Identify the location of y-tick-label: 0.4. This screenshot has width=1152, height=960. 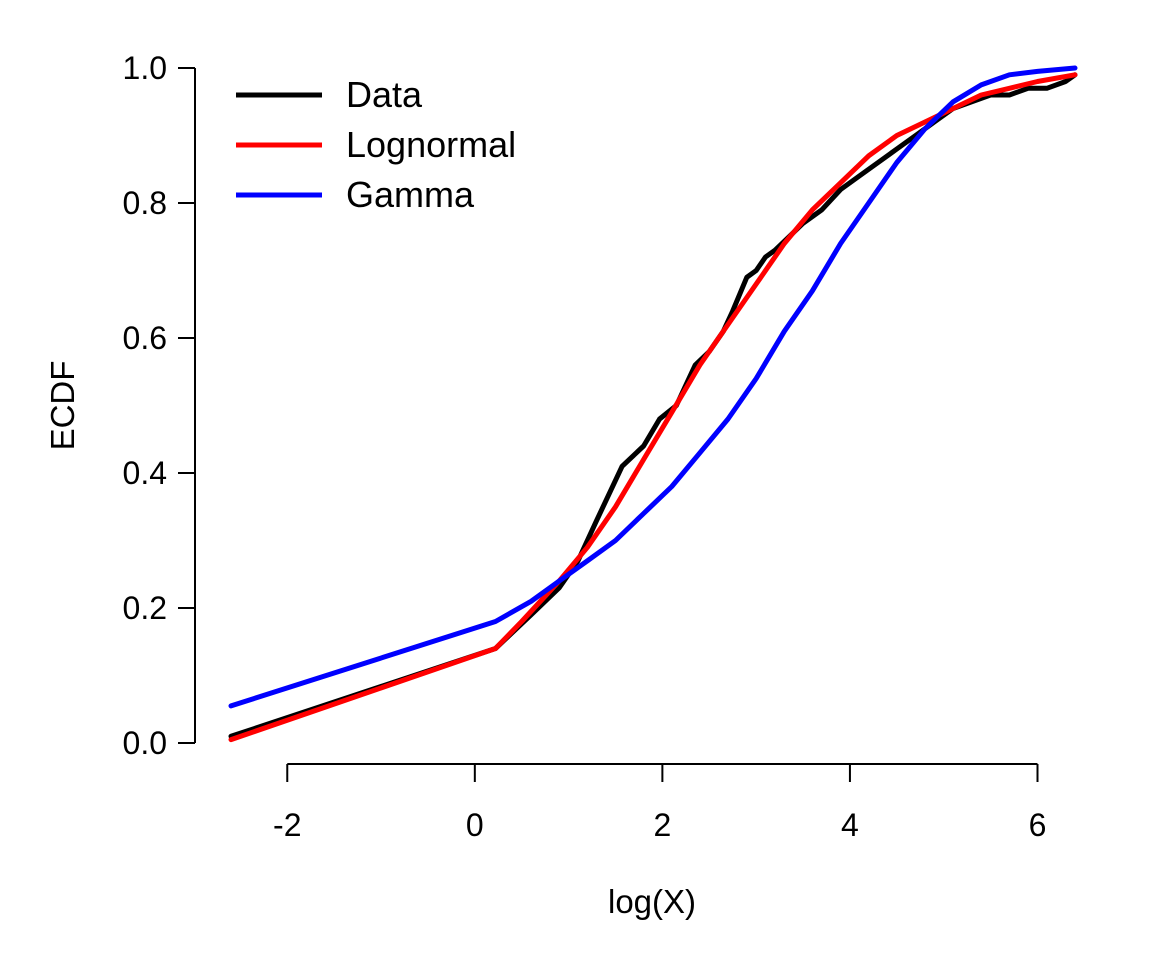
(145, 473).